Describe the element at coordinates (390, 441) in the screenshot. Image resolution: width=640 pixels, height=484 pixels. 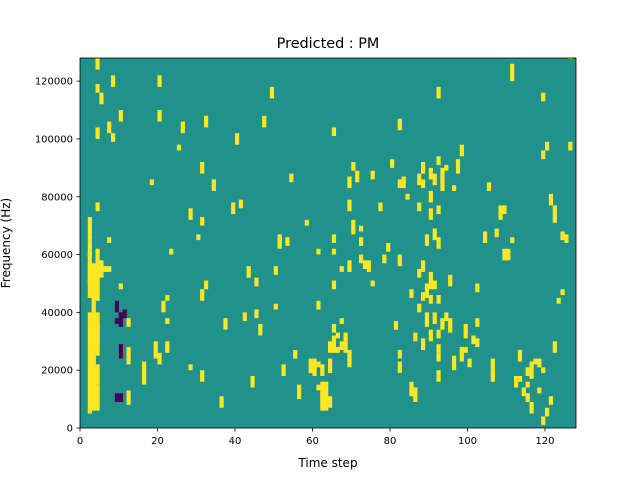
I see `x-tick-label-4: 80` at that location.